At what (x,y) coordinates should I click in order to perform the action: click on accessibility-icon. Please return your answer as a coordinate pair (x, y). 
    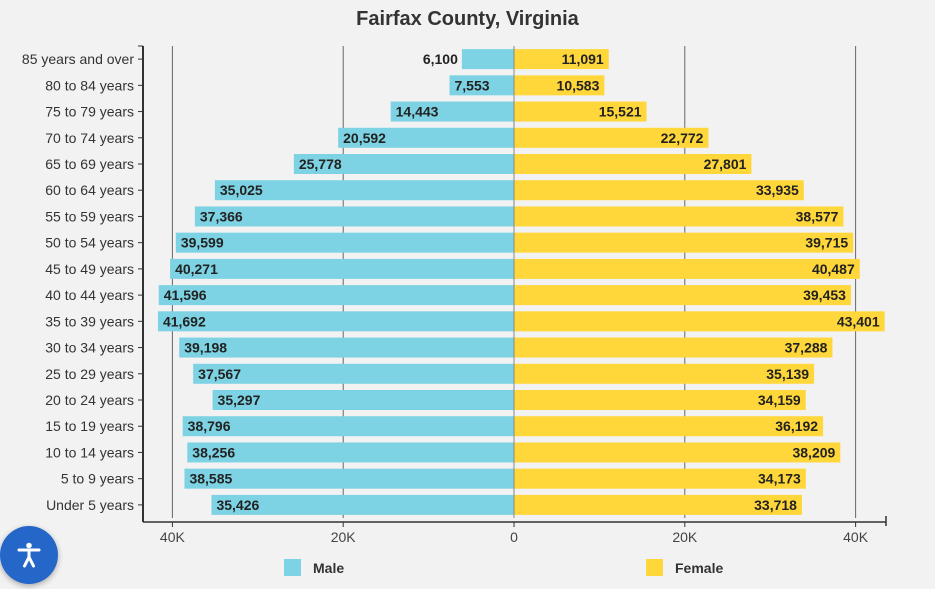
    Looking at the image, I should click on (29, 555).